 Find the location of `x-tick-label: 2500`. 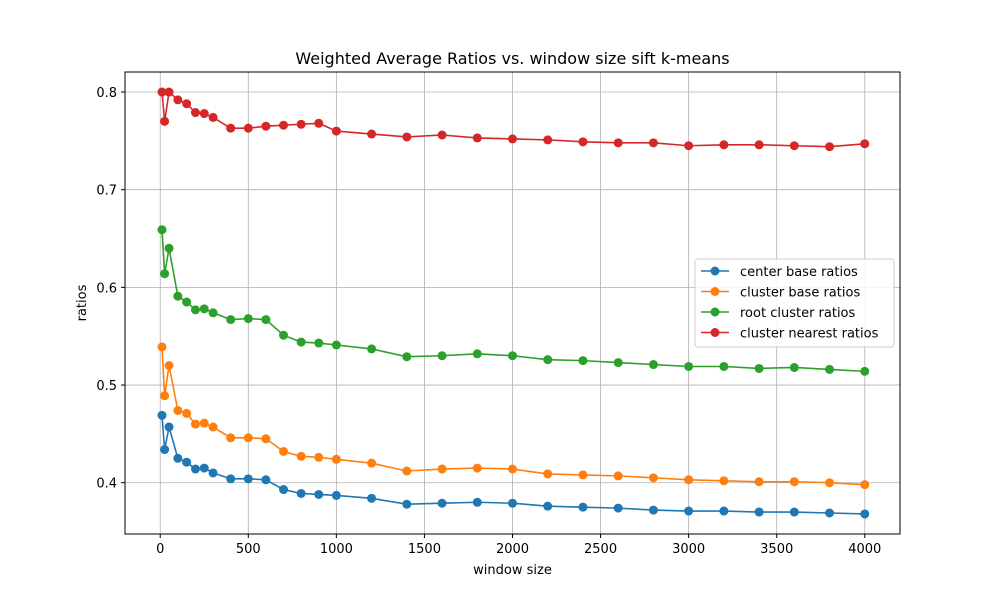

x-tick-label: 2500 is located at coordinates (600, 549).